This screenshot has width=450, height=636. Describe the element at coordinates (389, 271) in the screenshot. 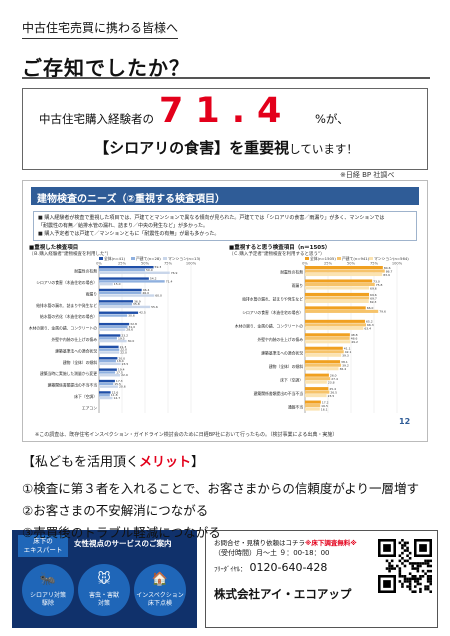

I see `data-label: 86.7` at that location.